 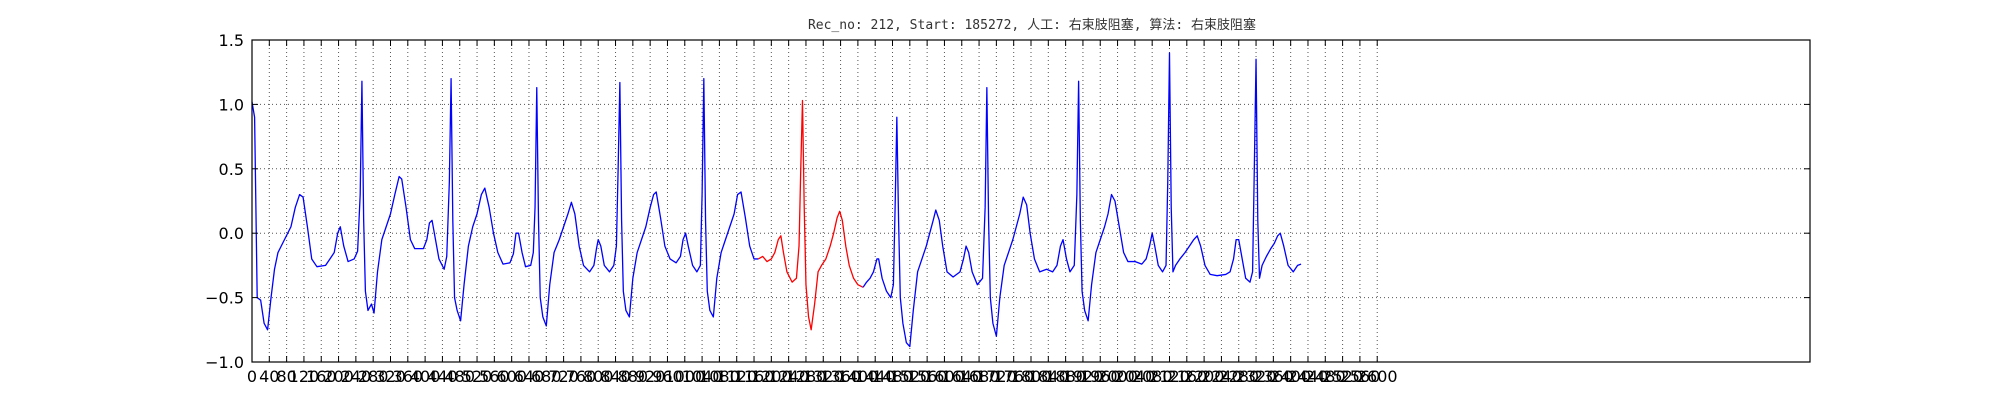 I want to click on x-tick-label: 2200, so click(x=1204, y=376).